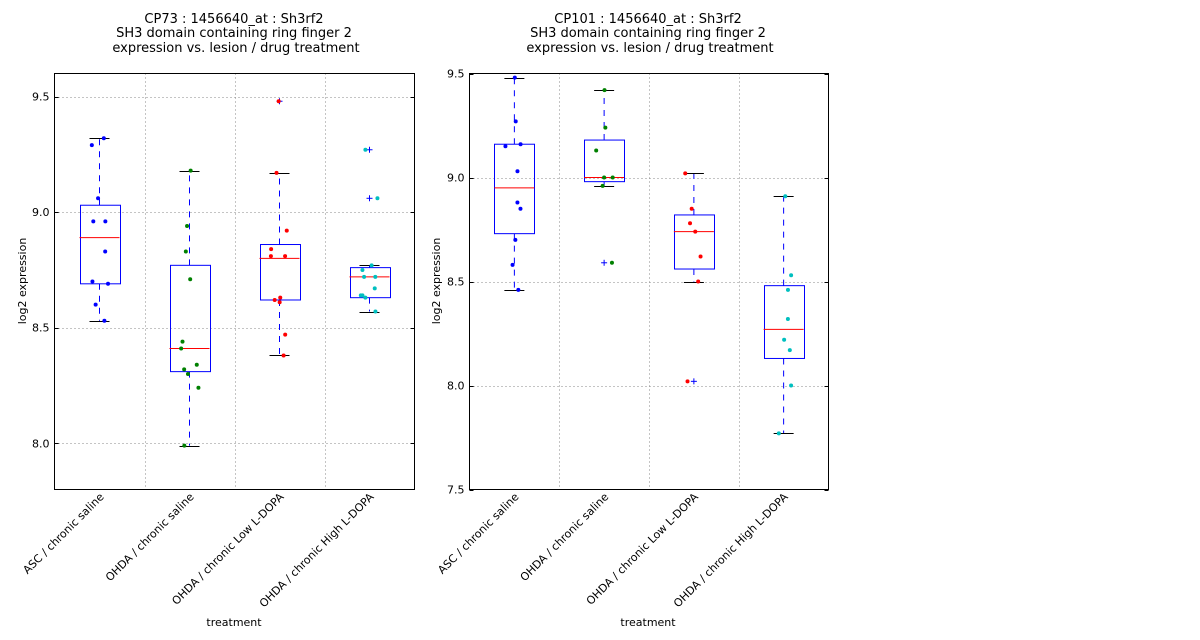  What do you see at coordinates (456, 490) in the screenshot?
I see `y-tick-label: 7.5` at bounding box center [456, 490].